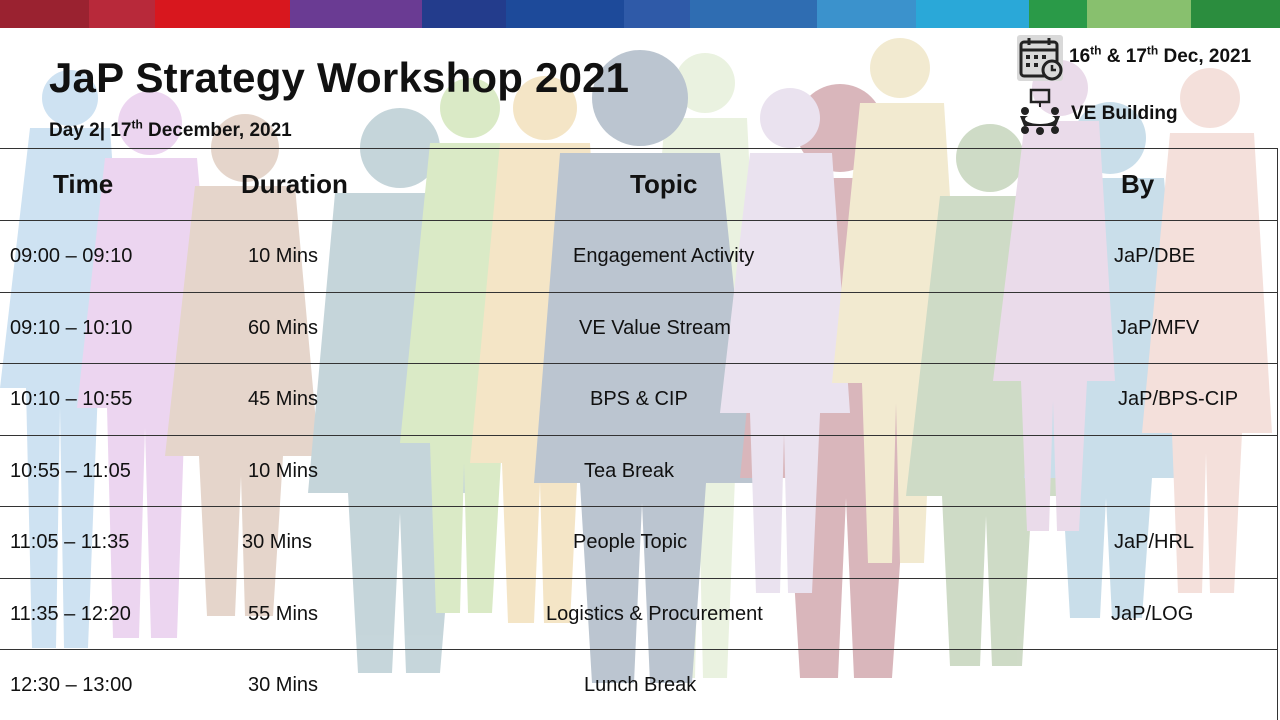 The image size is (1280, 720). I want to click on duration-cell: 45 Mins, so click(283, 399).